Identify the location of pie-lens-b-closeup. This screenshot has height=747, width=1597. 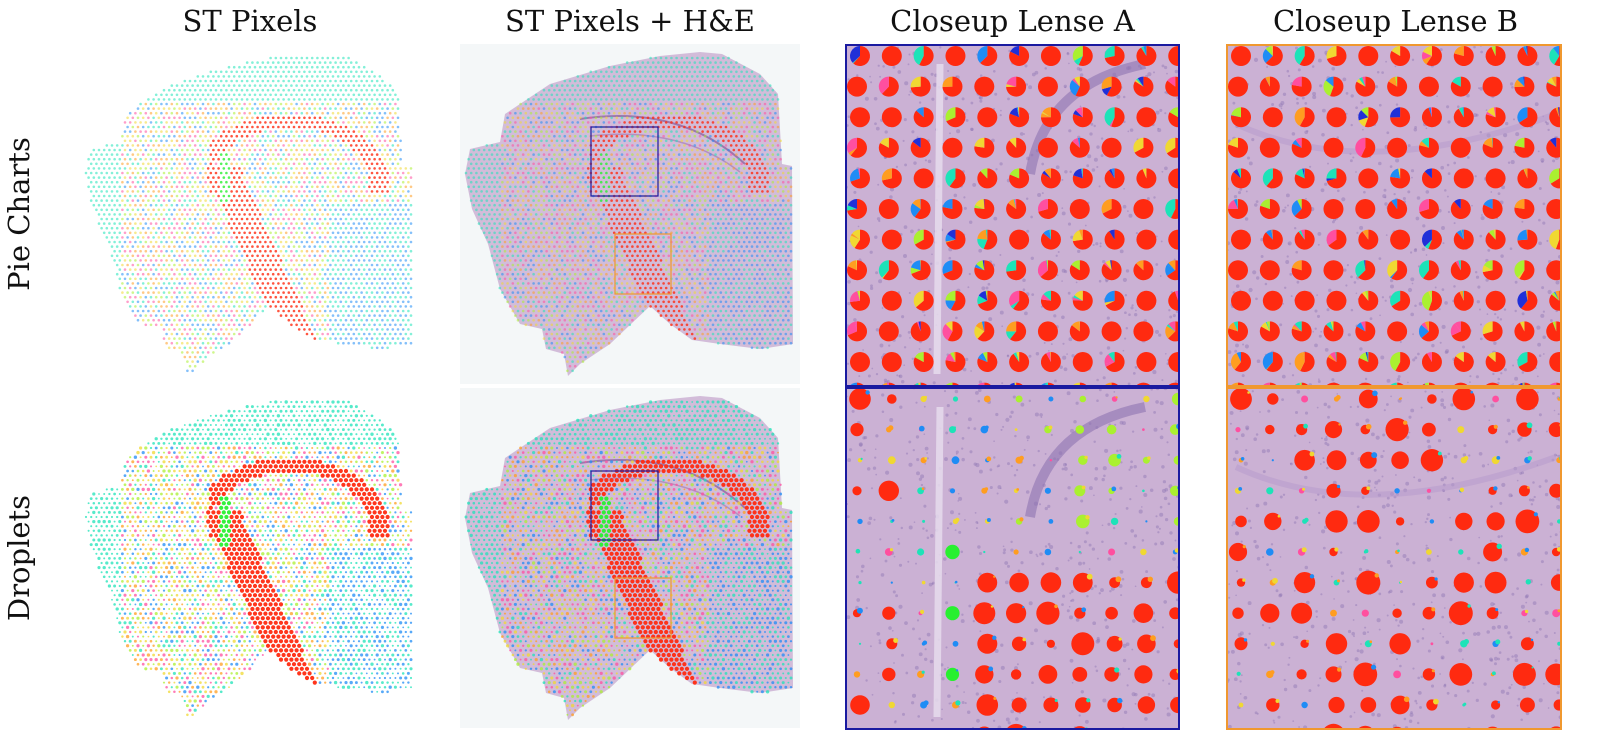
(1394, 215).